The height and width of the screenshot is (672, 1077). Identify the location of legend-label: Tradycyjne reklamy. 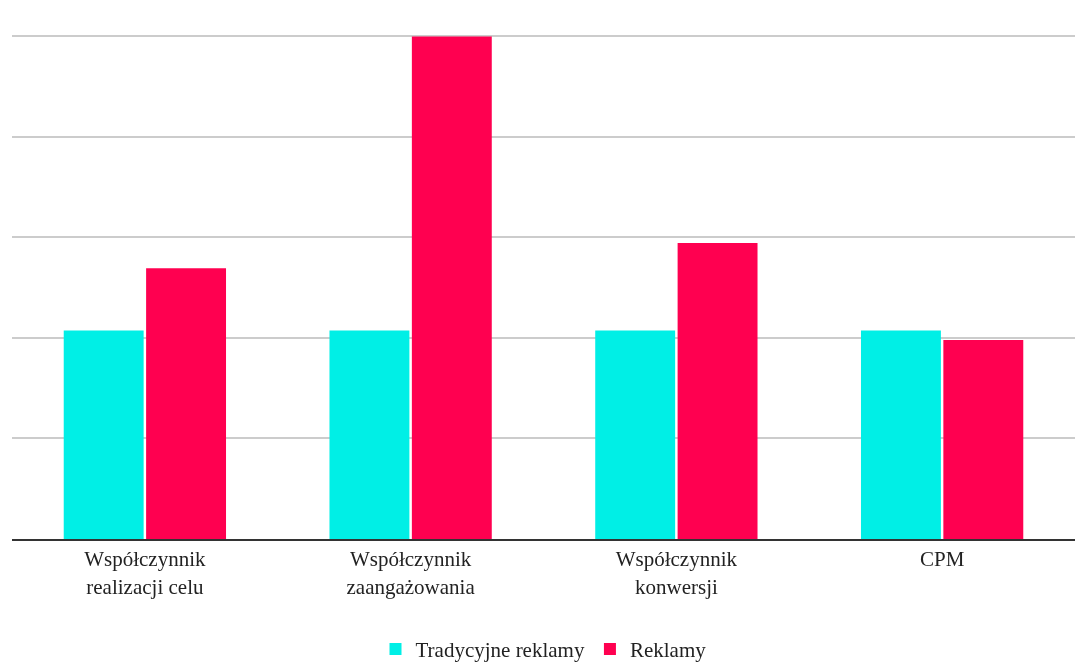
(500, 650).